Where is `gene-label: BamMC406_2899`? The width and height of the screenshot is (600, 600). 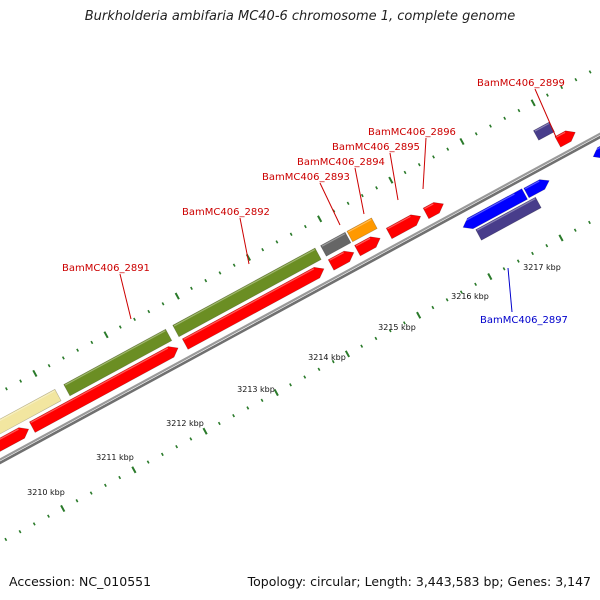 gene-label: BamMC406_2899 is located at coordinates (521, 83).